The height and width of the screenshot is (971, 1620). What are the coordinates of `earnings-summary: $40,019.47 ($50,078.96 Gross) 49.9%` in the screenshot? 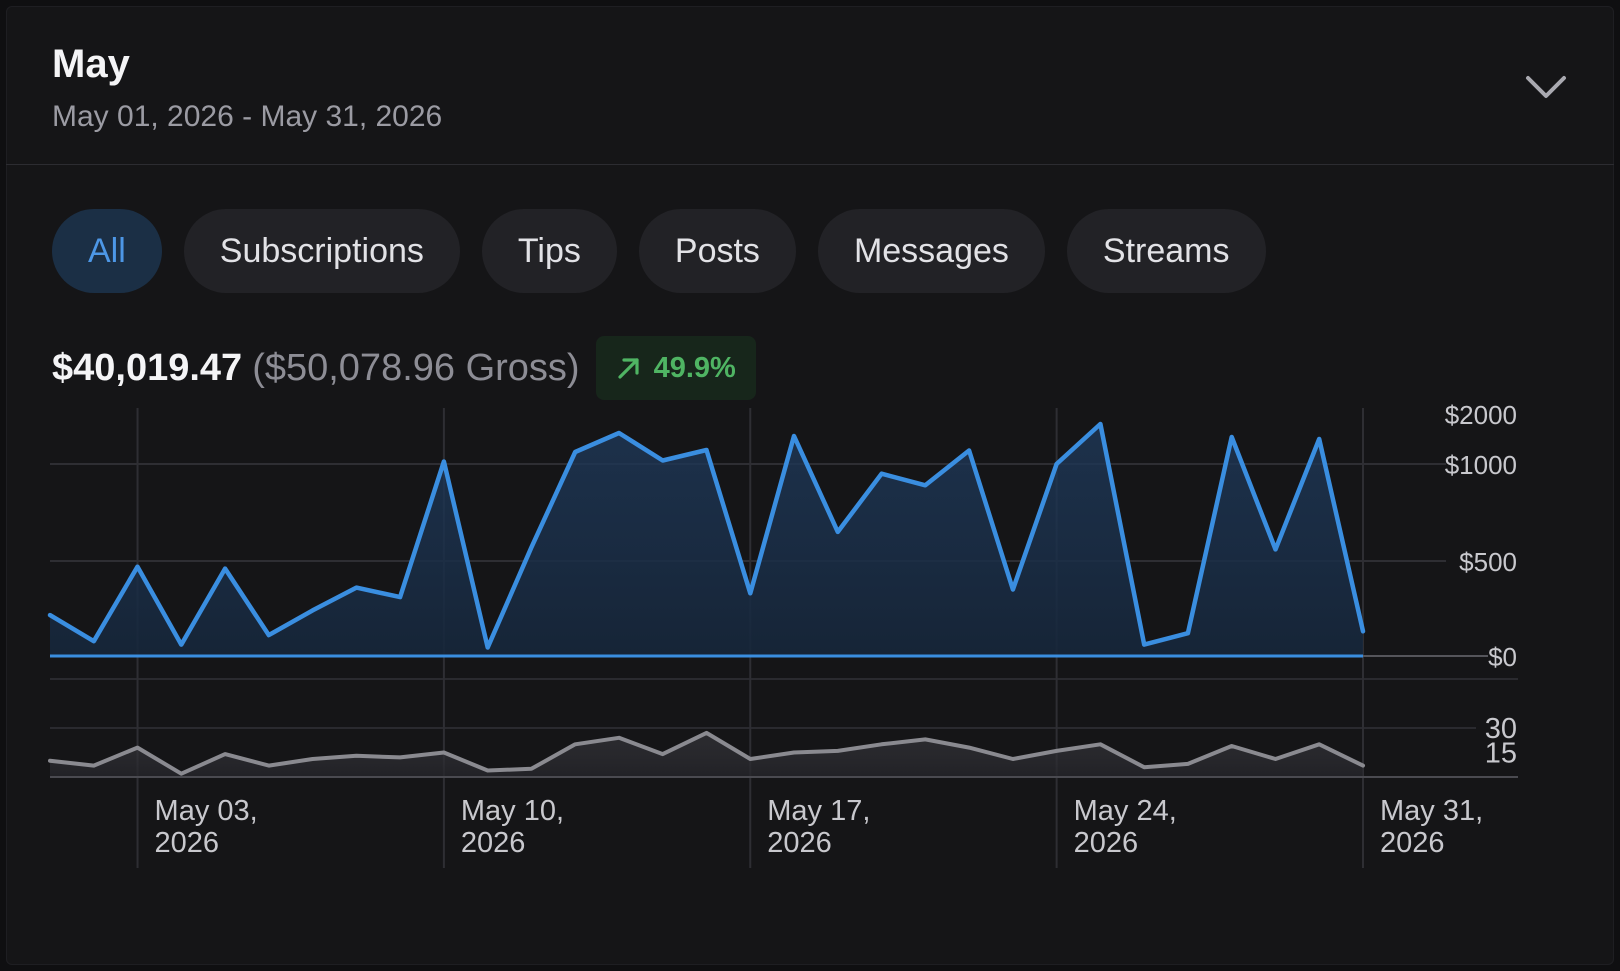 It's located at (404, 368).